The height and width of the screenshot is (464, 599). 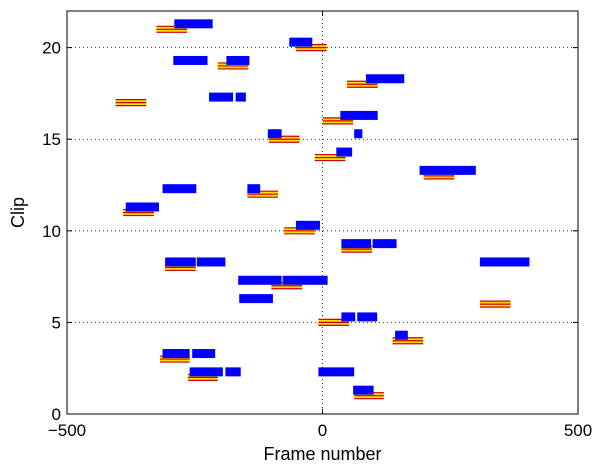 What do you see at coordinates (51, 48) in the screenshot?
I see `y-tick-label: 20` at bounding box center [51, 48].